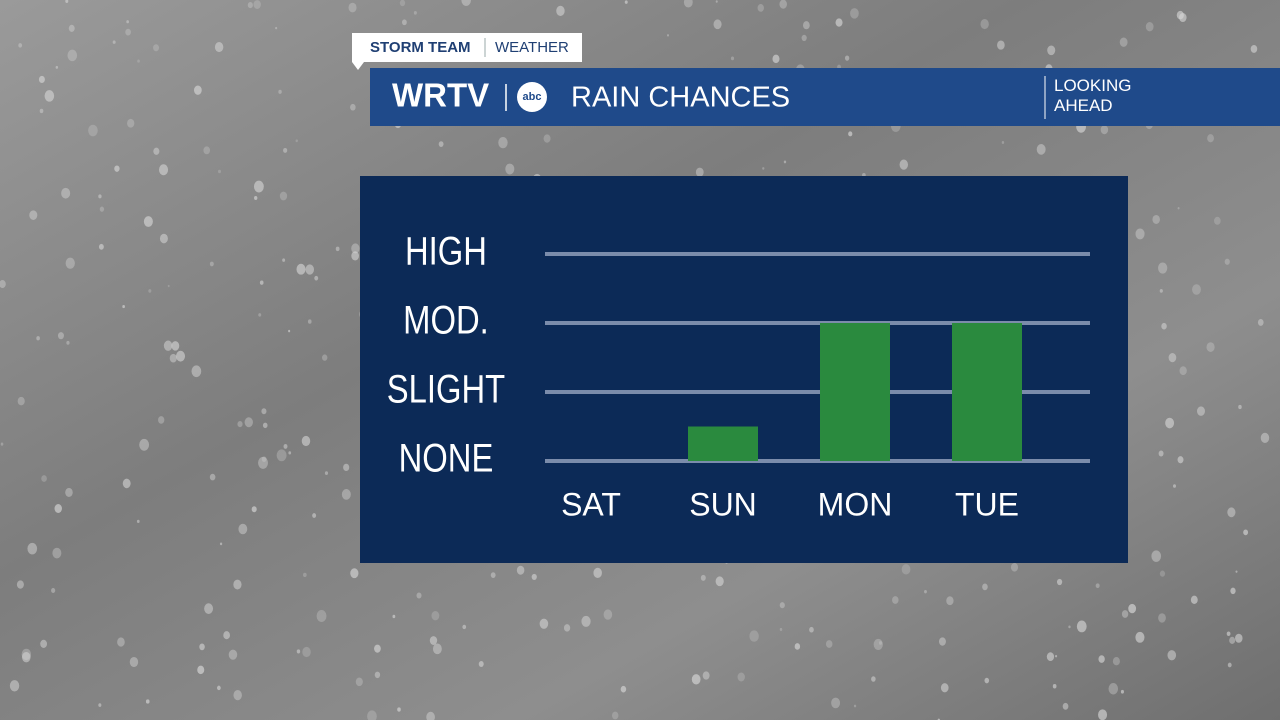 The height and width of the screenshot is (720, 1280). What do you see at coordinates (420, 47) in the screenshot?
I see `brand: STORM TEAM` at bounding box center [420, 47].